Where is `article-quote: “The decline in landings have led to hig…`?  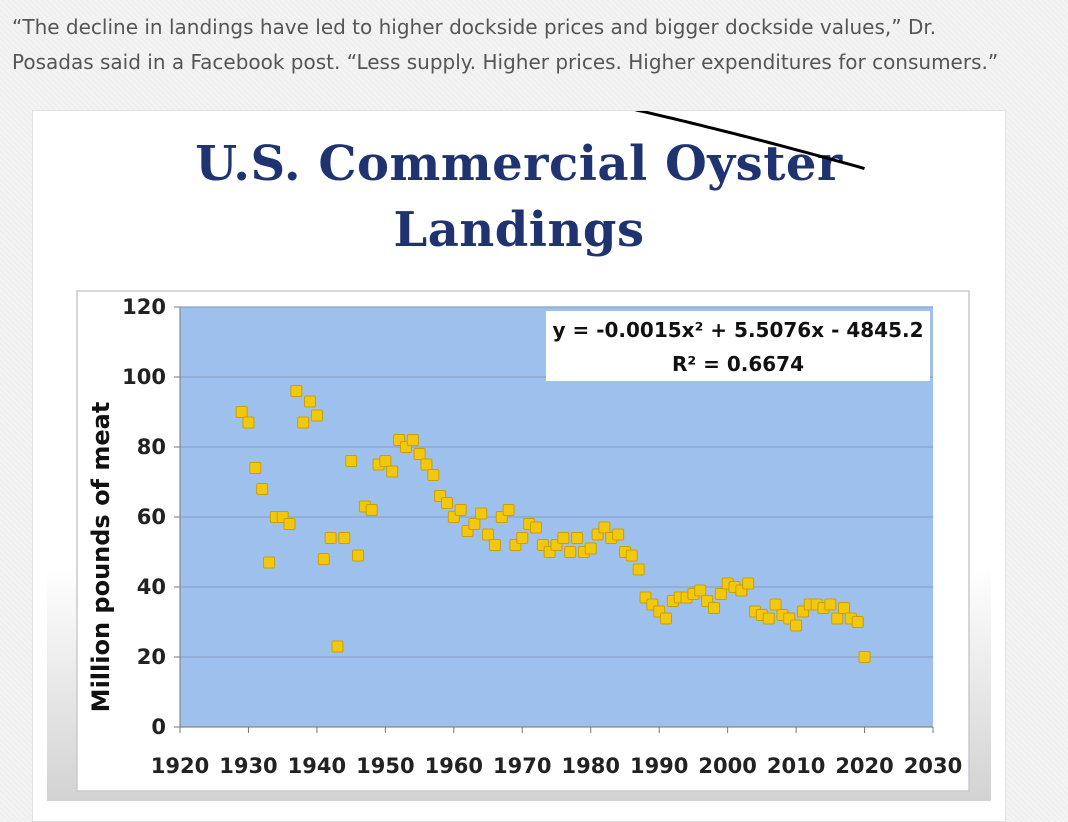 article-quote: “The decline in landings have led to hig… is located at coordinates (532, 45).